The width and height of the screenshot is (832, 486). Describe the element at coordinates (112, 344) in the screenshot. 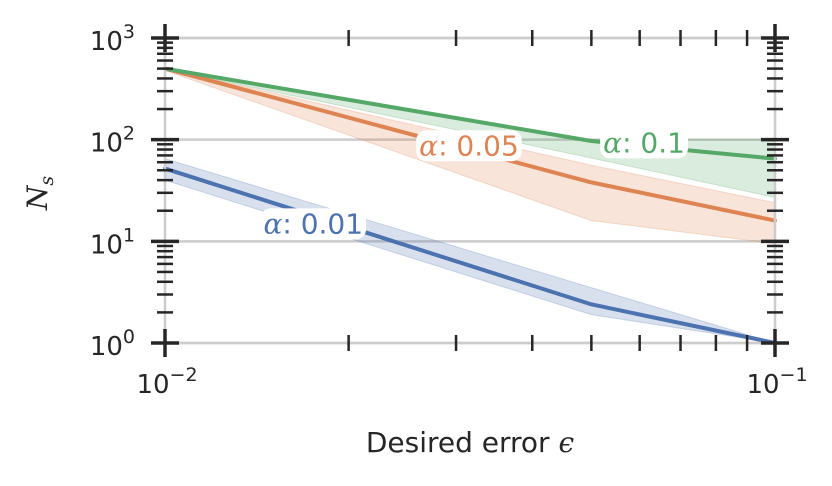

I see `y-tick-label: 10⁰` at that location.